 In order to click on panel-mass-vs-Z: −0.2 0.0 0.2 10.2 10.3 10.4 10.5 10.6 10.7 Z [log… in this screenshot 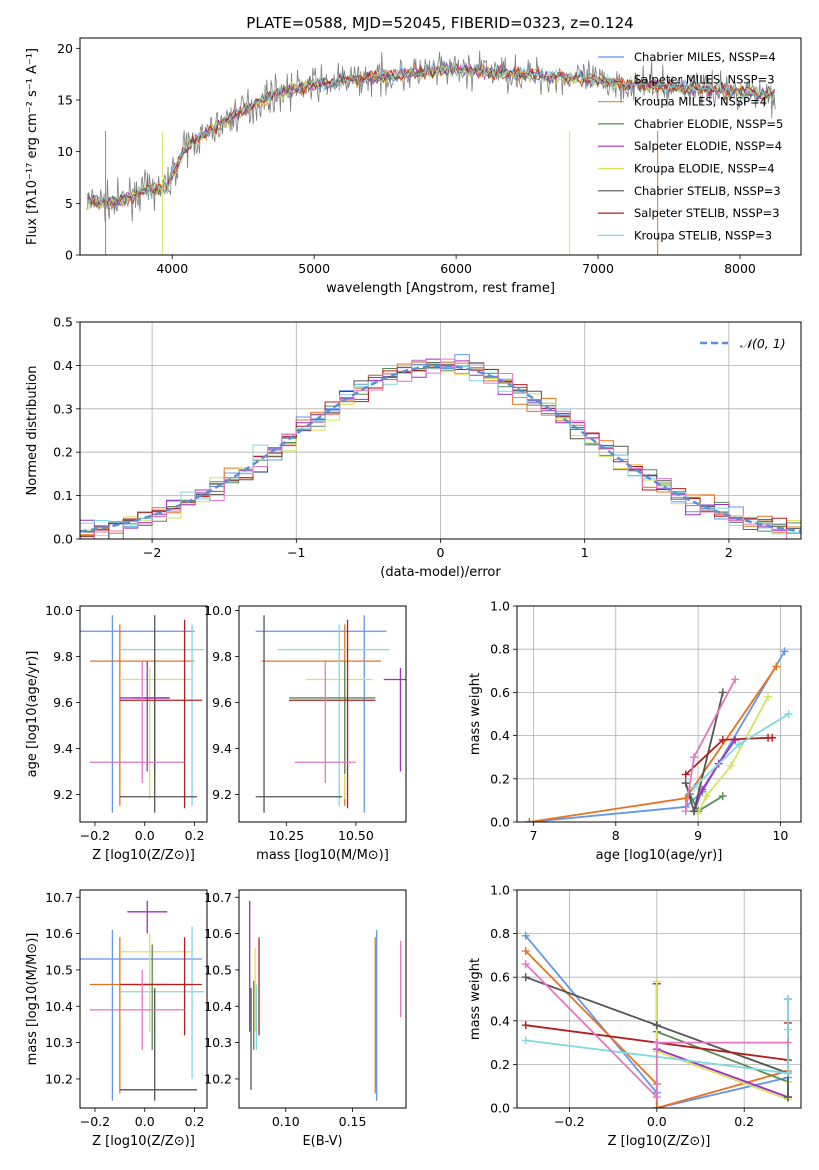, I will do `click(116, 1019)`.